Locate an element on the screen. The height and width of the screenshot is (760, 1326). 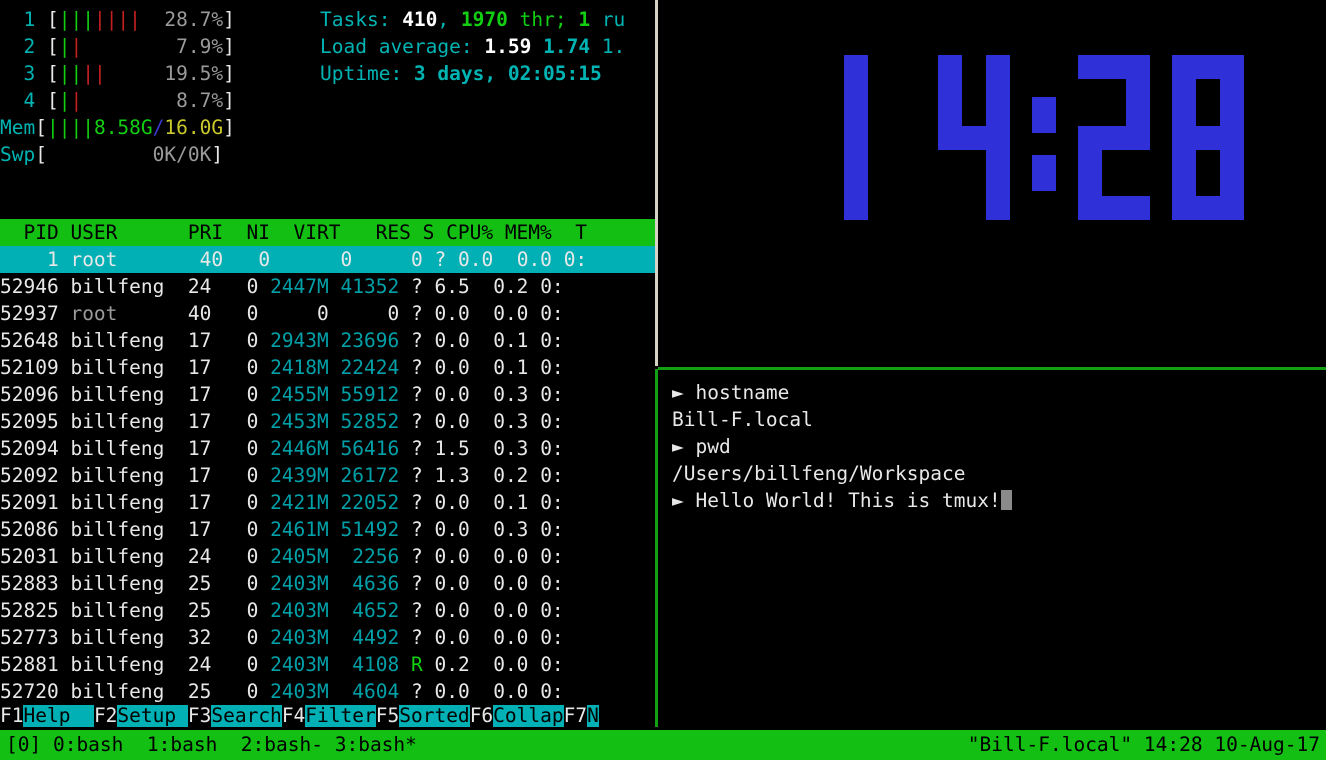
function-key-label-search: Search is located at coordinates (246, 716).